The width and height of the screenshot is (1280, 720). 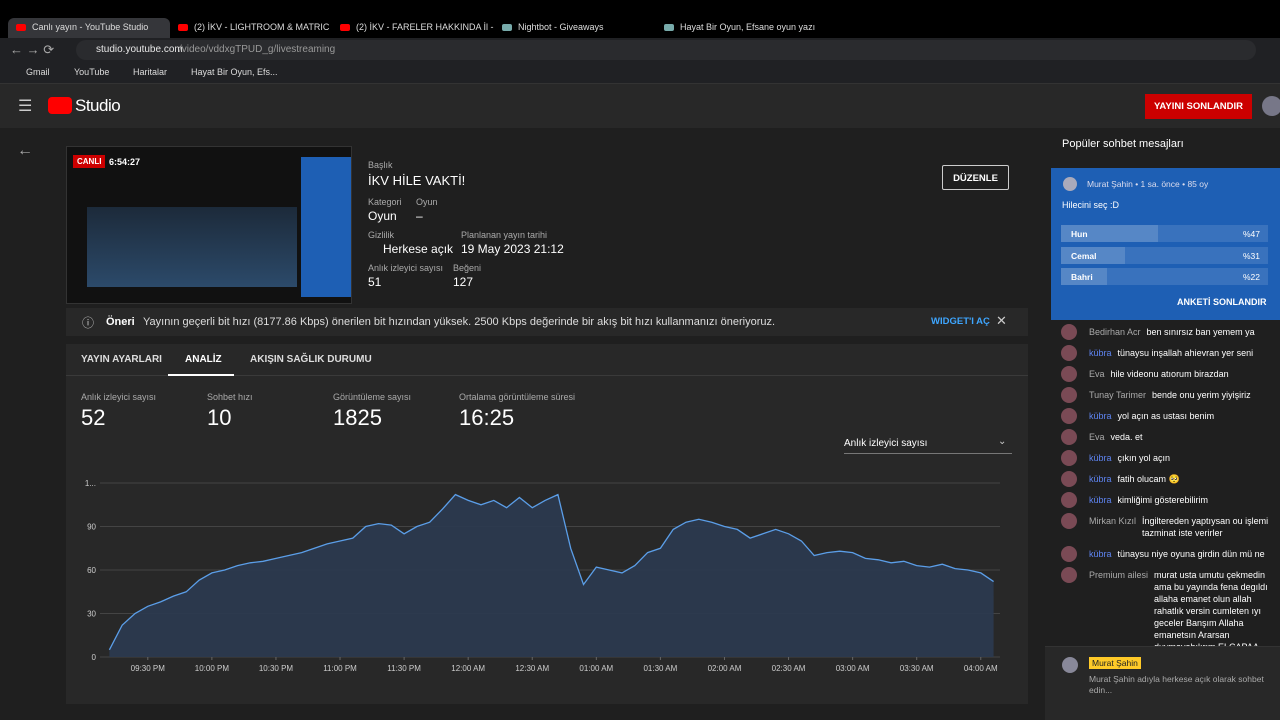 I want to click on poll-question: Hilecini seç :D, so click(x=1091, y=205).